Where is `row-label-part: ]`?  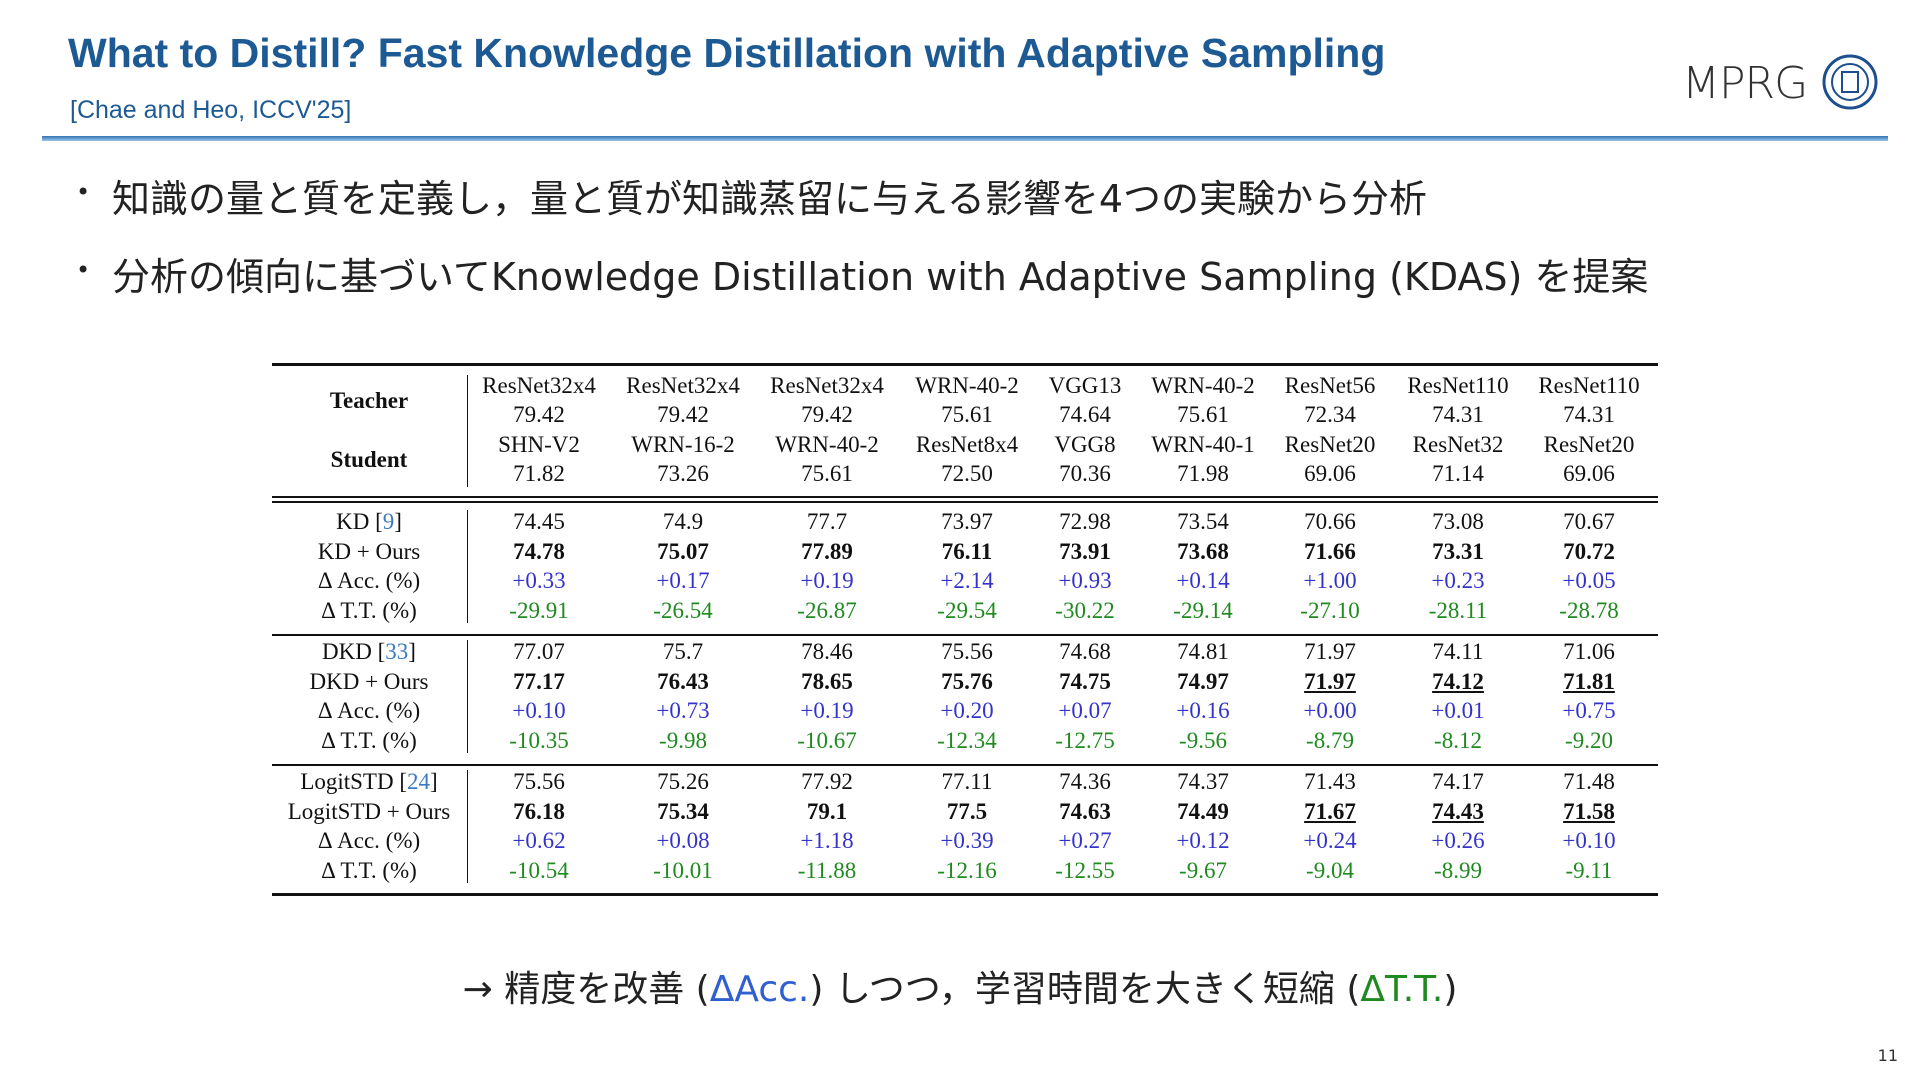 row-label-part: ] is located at coordinates (412, 651).